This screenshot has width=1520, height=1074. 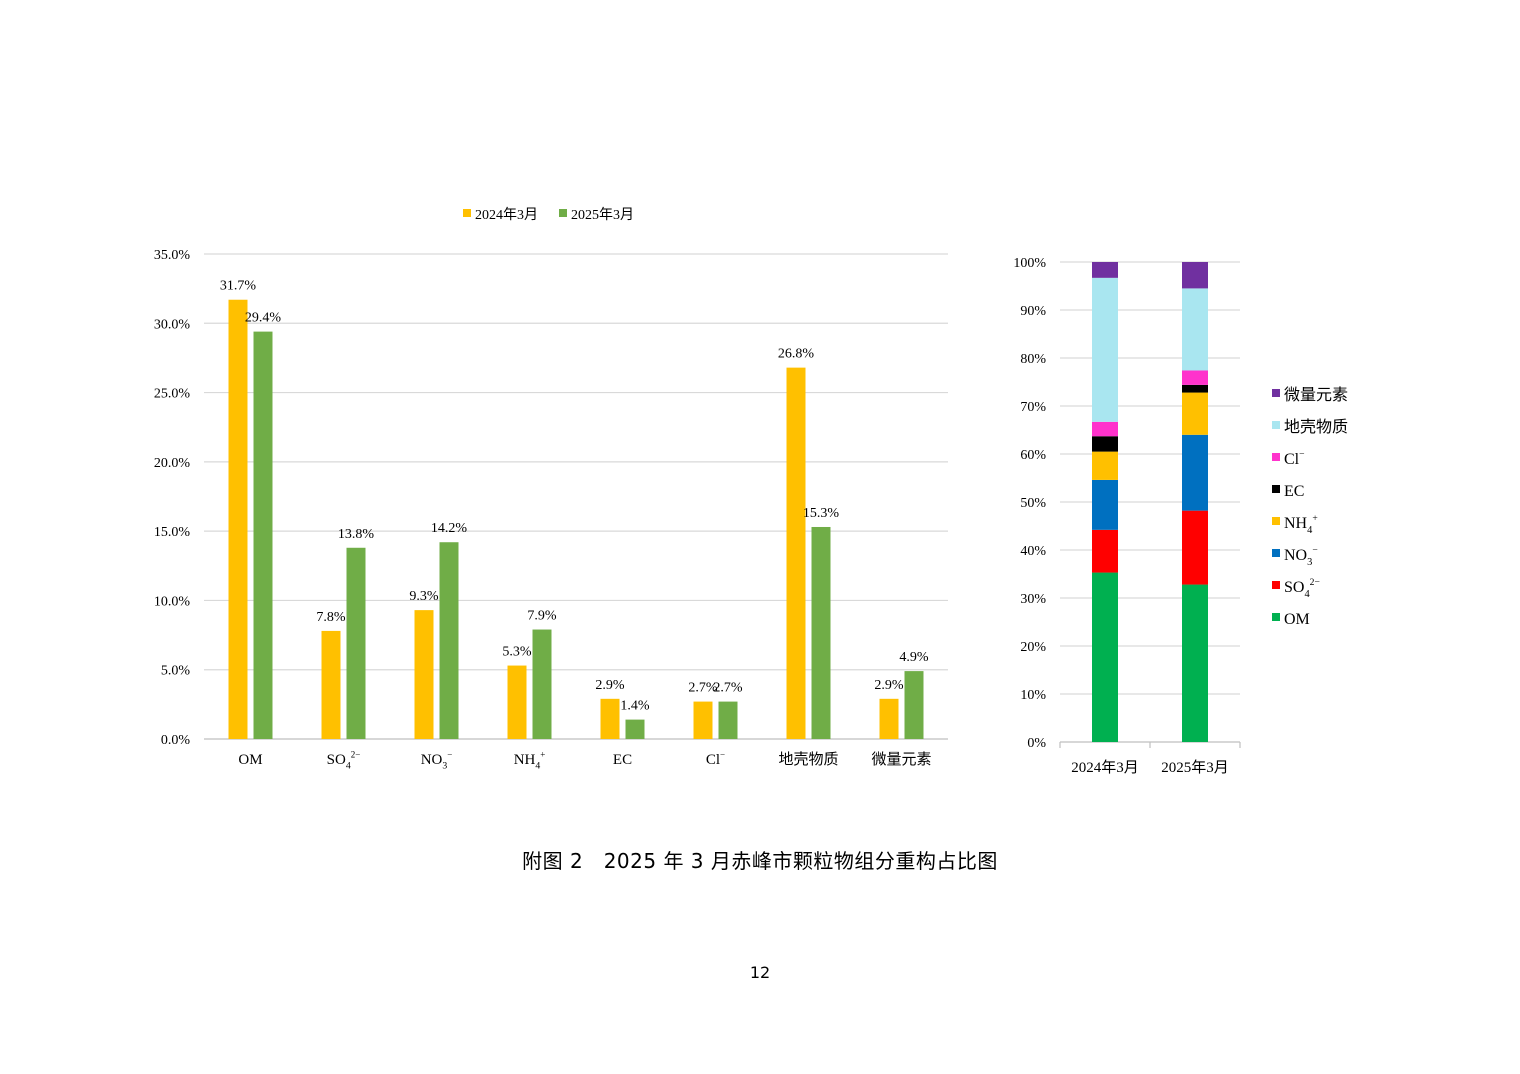 What do you see at coordinates (635, 706) in the screenshot?
I see `data-label: 1.4%` at bounding box center [635, 706].